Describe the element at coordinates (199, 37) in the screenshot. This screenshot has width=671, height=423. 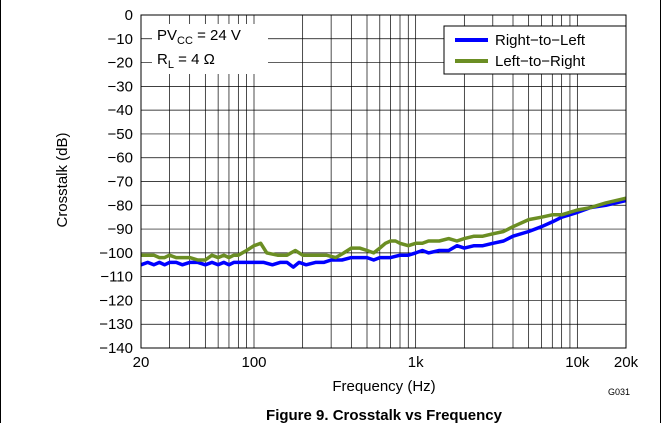
I see `annotation-line-1: PVCC = 24 V` at that location.